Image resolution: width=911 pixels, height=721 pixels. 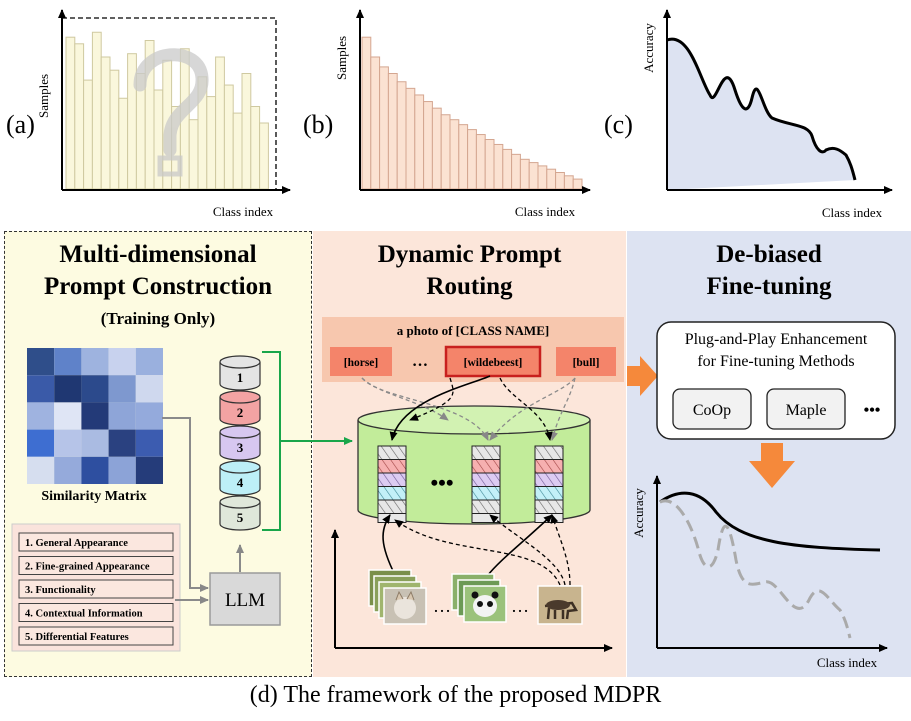 I want to click on prompt-database-5: 5, so click(x=240, y=513).